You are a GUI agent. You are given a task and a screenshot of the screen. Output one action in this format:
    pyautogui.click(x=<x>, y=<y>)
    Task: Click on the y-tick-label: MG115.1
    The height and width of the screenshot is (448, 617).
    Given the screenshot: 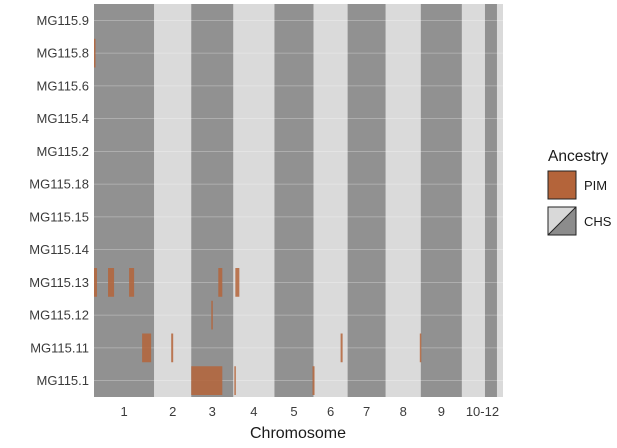 What is the action you would take?
    pyautogui.click(x=62, y=380)
    